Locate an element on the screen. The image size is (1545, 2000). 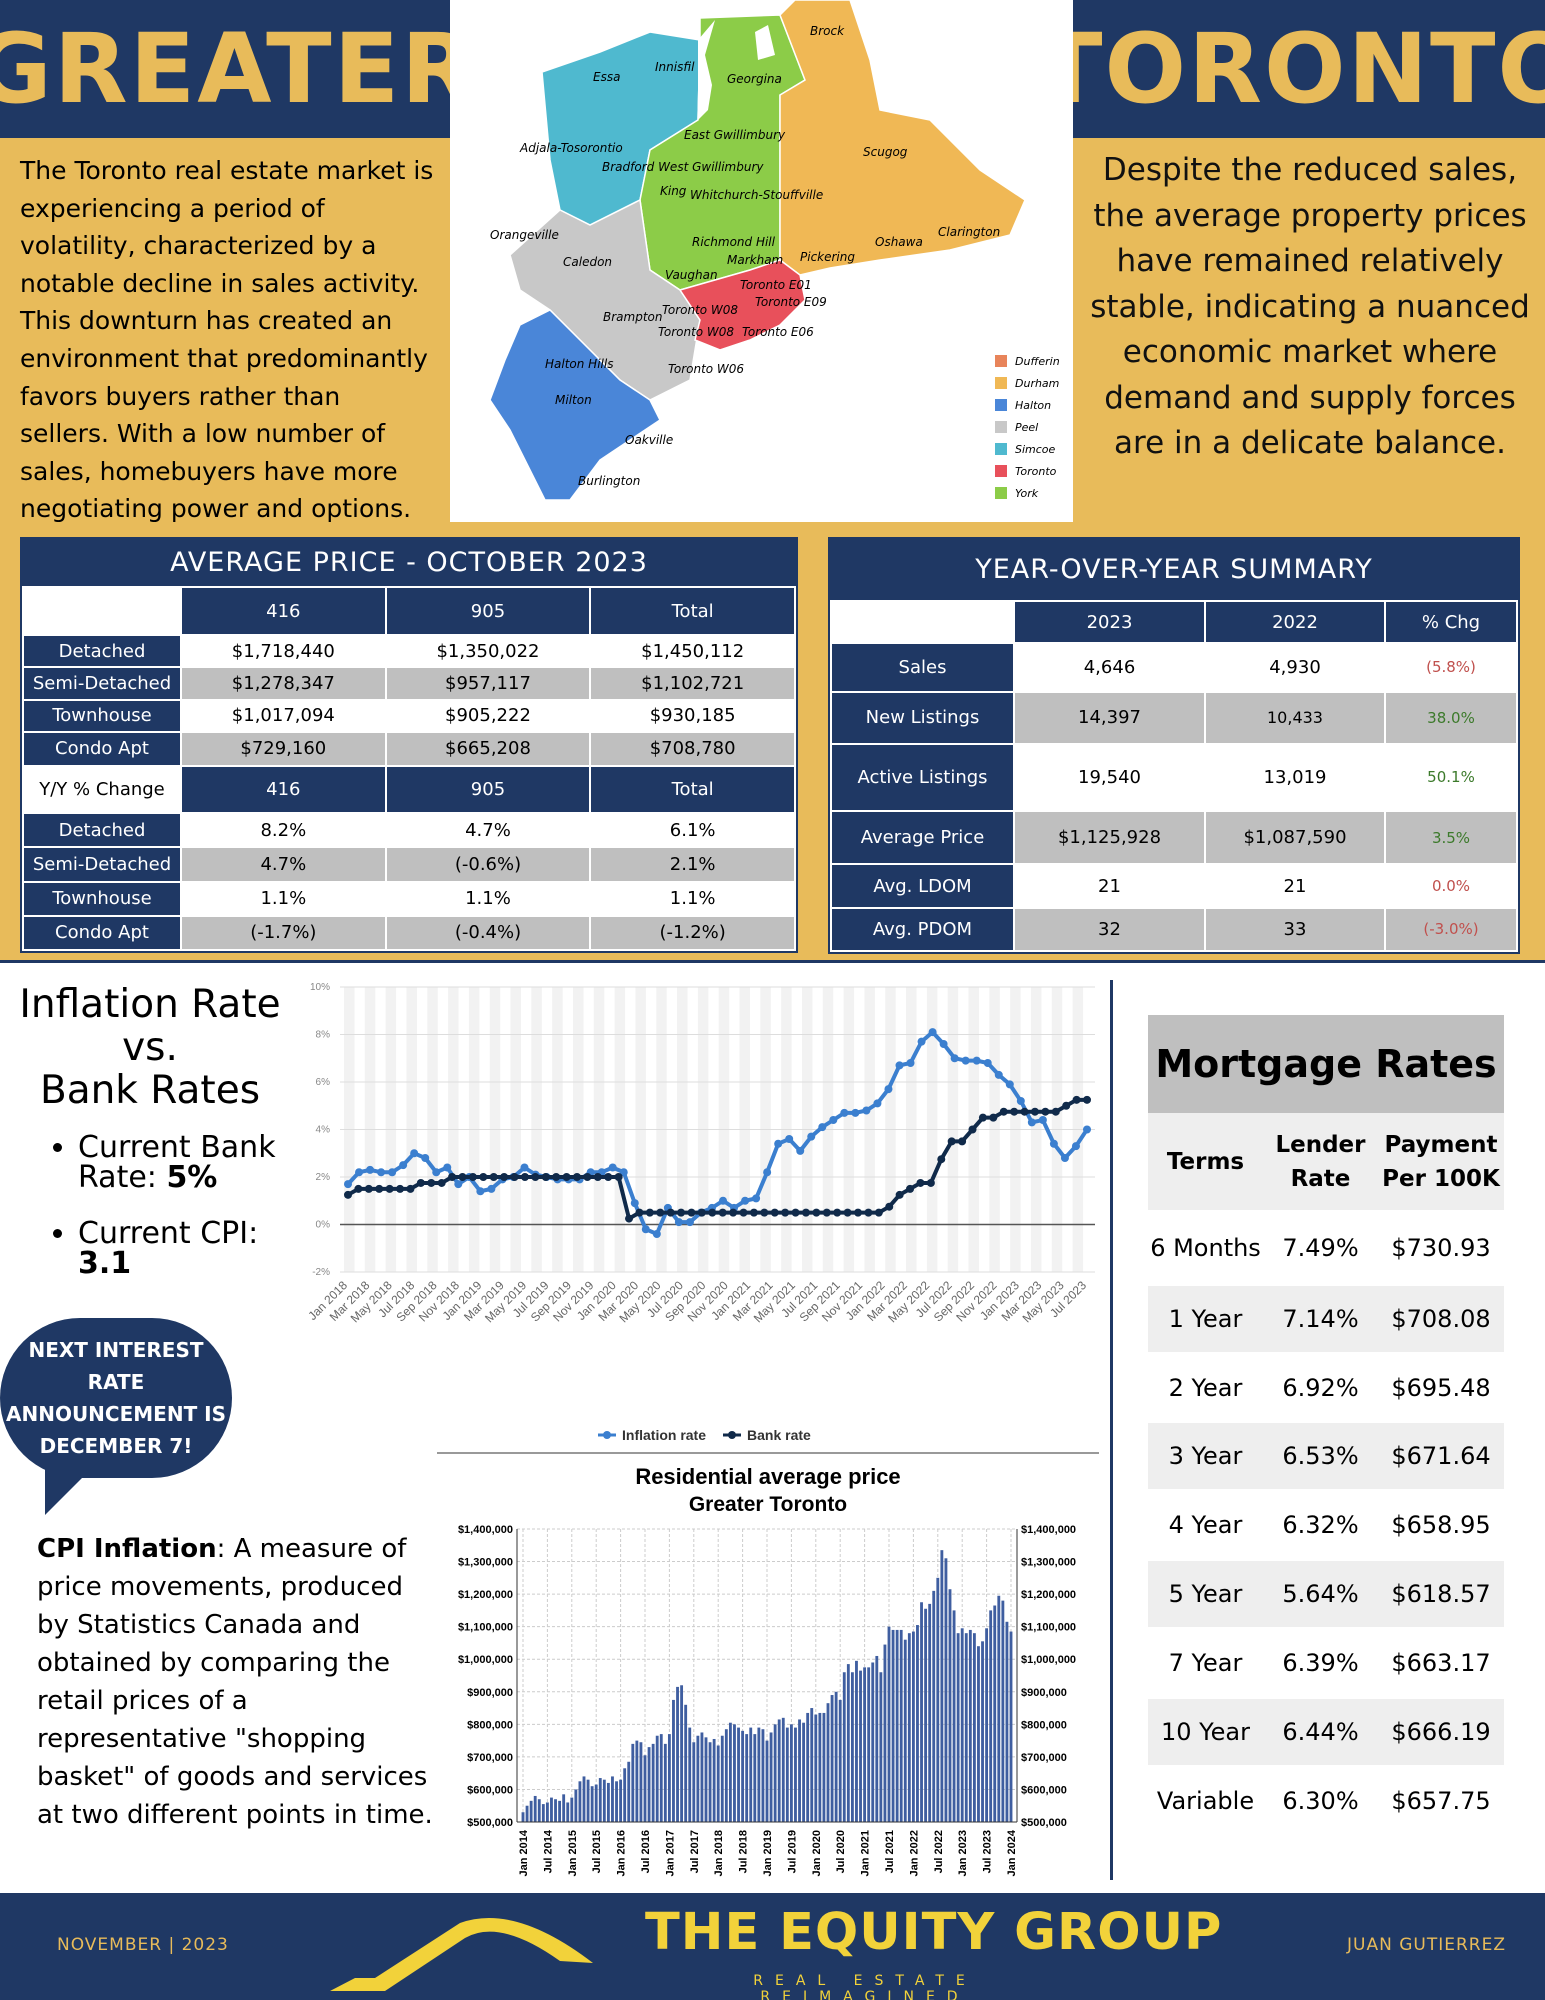
row-label: Townhouse is located at coordinates (102, 898).